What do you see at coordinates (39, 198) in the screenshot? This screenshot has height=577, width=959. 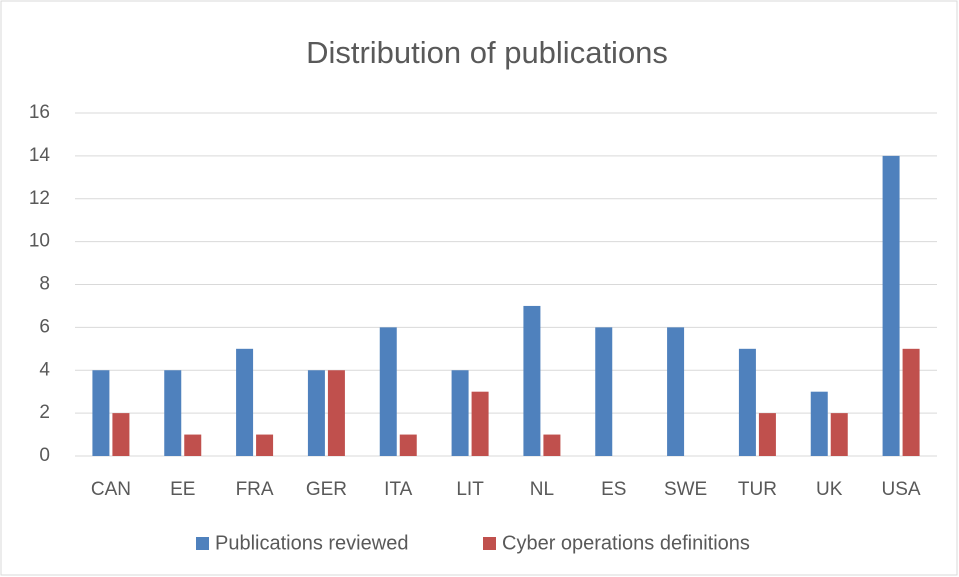 I see `y-tick-label: 12` at bounding box center [39, 198].